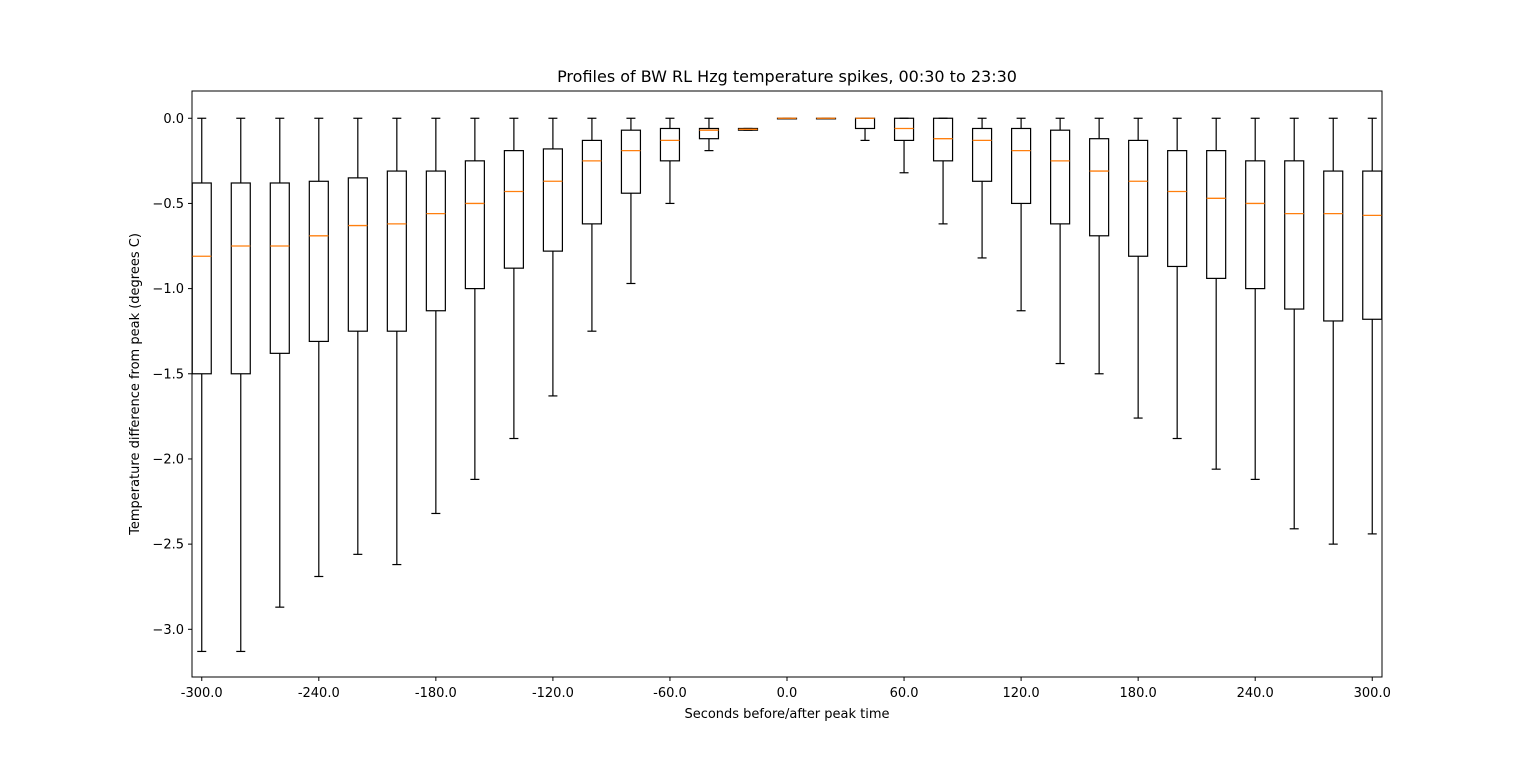 This screenshot has height=761, width=1536. What do you see at coordinates (202, 693) in the screenshot?
I see `x-tick-label: -300.0` at bounding box center [202, 693].